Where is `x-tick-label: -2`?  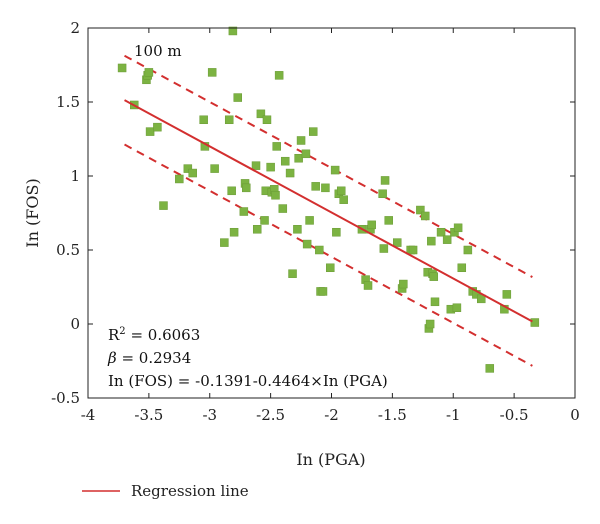 x-tick-label: -2 is located at coordinates (331, 415).